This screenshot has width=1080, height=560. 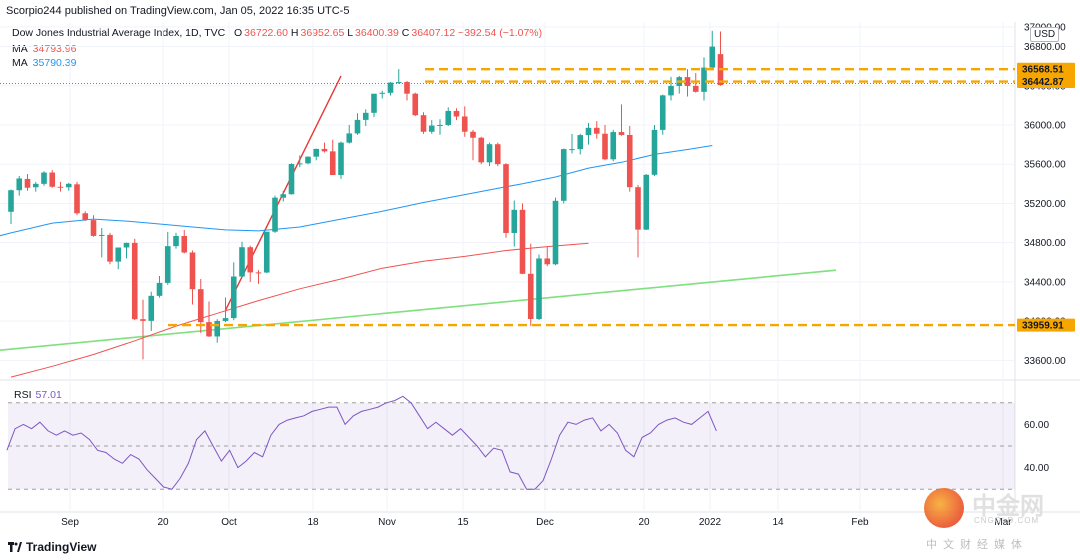 What do you see at coordinates (266, 33) in the screenshot?
I see `open-value: 36722.60` at bounding box center [266, 33].